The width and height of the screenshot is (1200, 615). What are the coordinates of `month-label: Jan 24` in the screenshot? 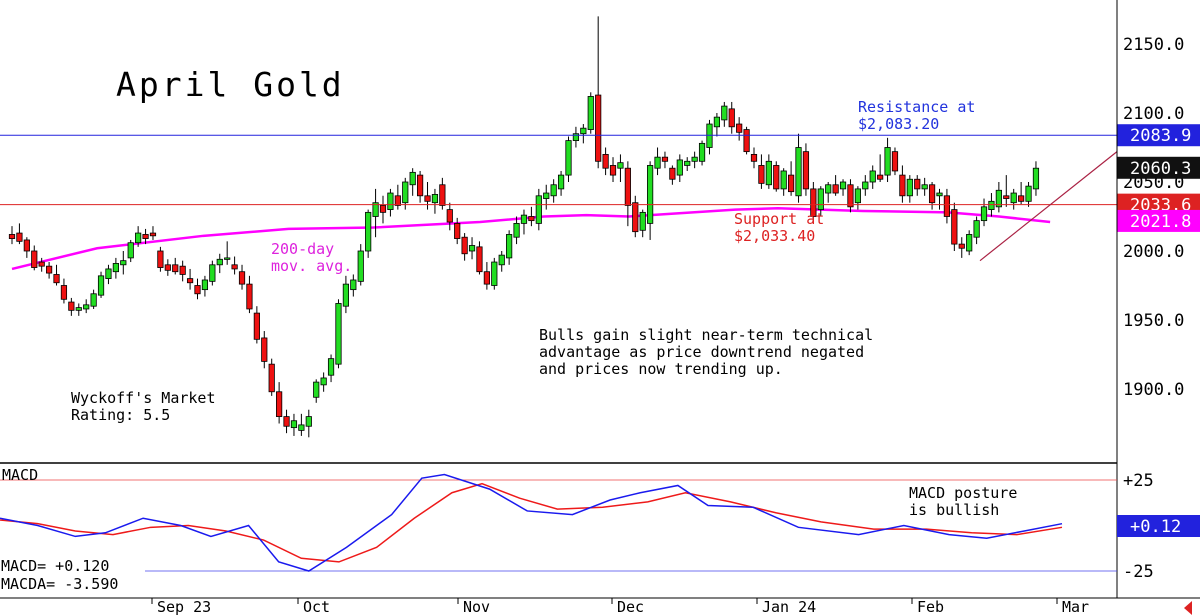 It's located at (789, 606).